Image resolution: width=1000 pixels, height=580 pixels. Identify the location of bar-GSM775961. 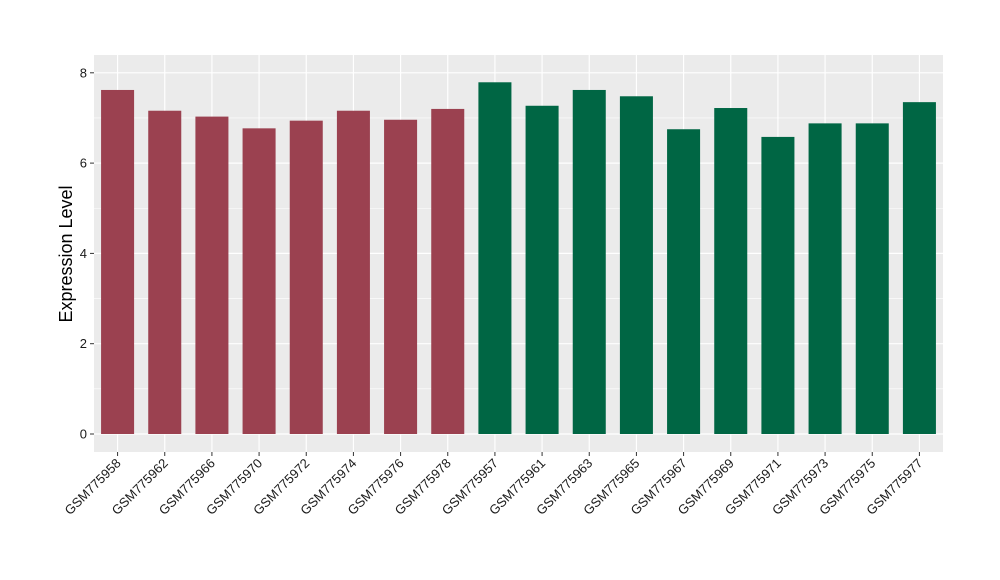
(542, 270).